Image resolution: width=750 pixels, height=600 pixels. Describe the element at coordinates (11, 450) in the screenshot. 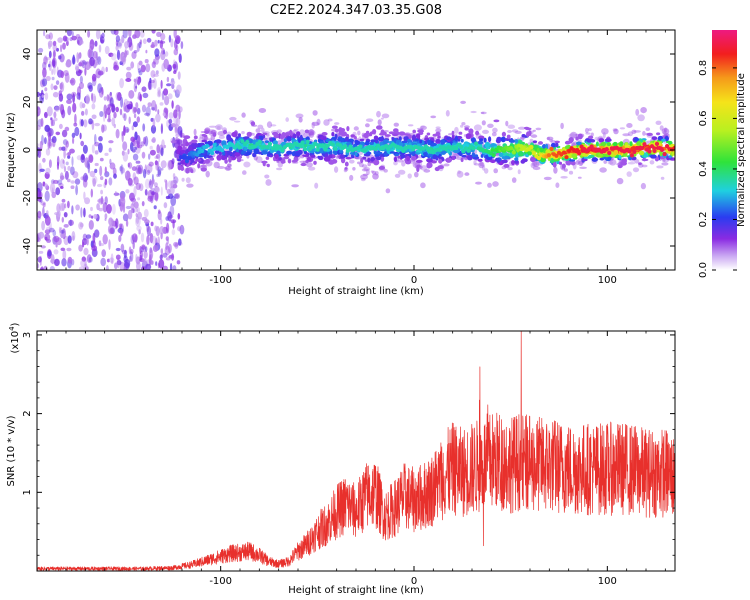

I see `snr-y-label: SNR (10 * v/v)` at that location.